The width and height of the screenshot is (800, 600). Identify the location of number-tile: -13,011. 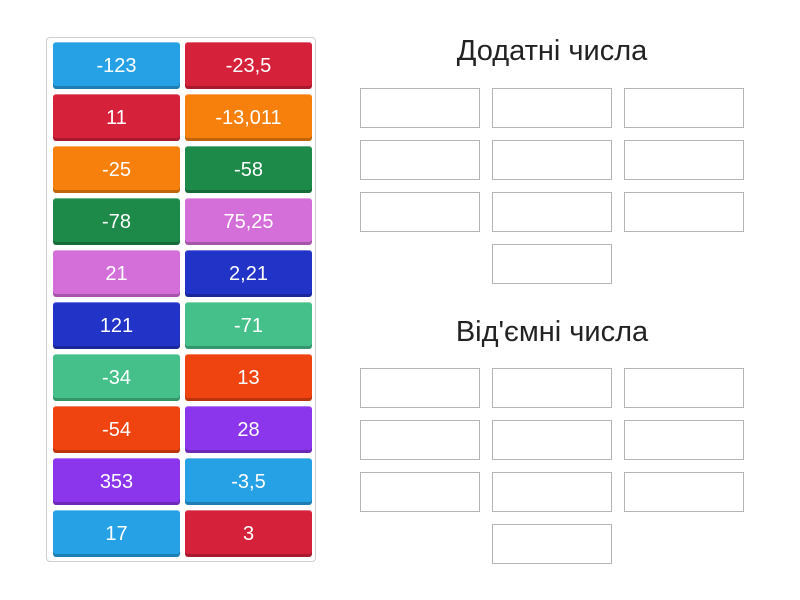
(248, 117).